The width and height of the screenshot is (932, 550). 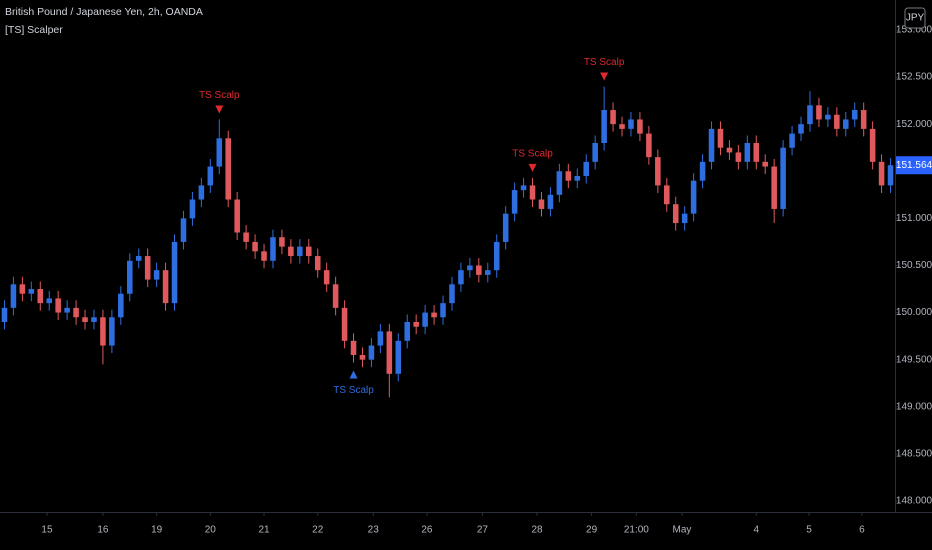 I want to click on y-tick-label: 150.000, so click(x=914, y=312).